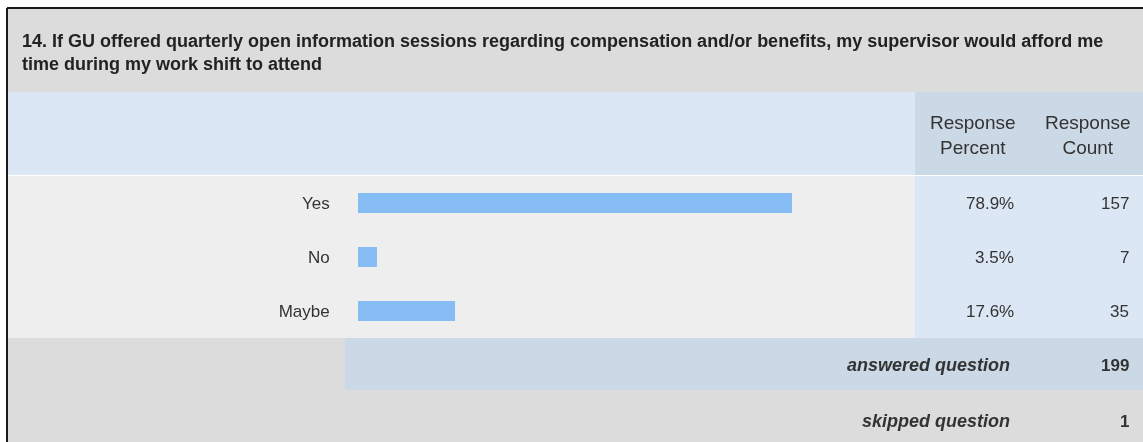  What do you see at coordinates (318, 257) in the screenshot?
I see `y-tick-label: No` at bounding box center [318, 257].